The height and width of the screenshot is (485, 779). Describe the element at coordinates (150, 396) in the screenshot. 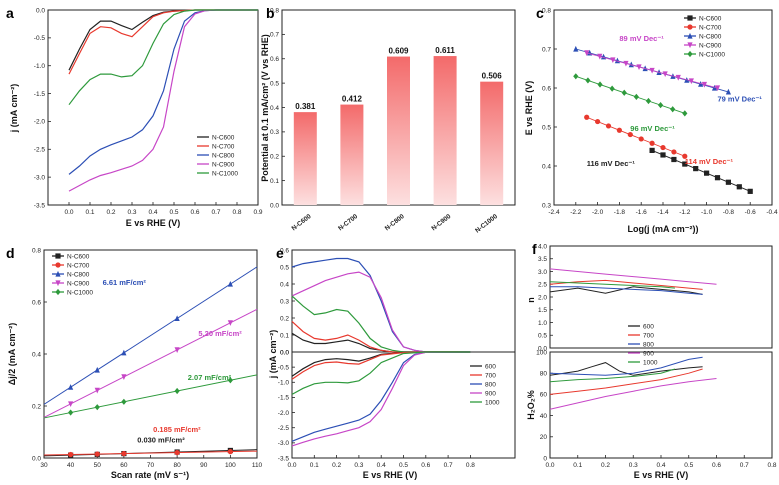

I see `panel-d-fit-N-C1000` at that location.